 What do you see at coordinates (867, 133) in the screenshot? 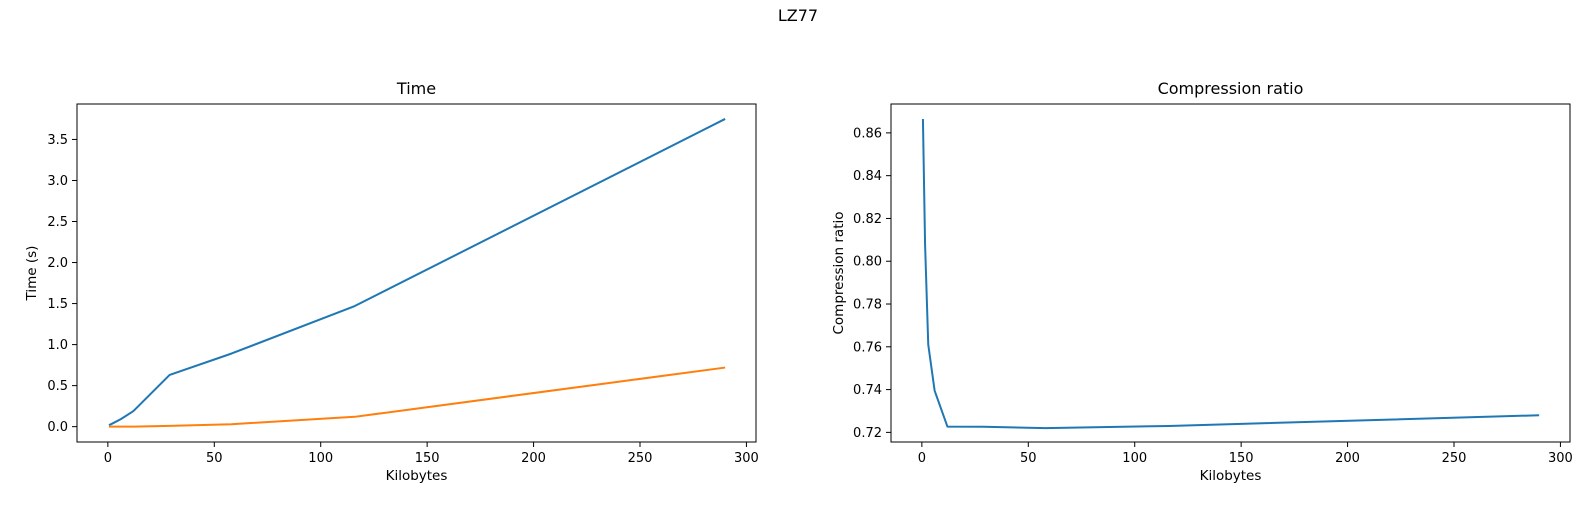
I see `compression-ratio-y-tick-label: 0.86` at bounding box center [867, 133].